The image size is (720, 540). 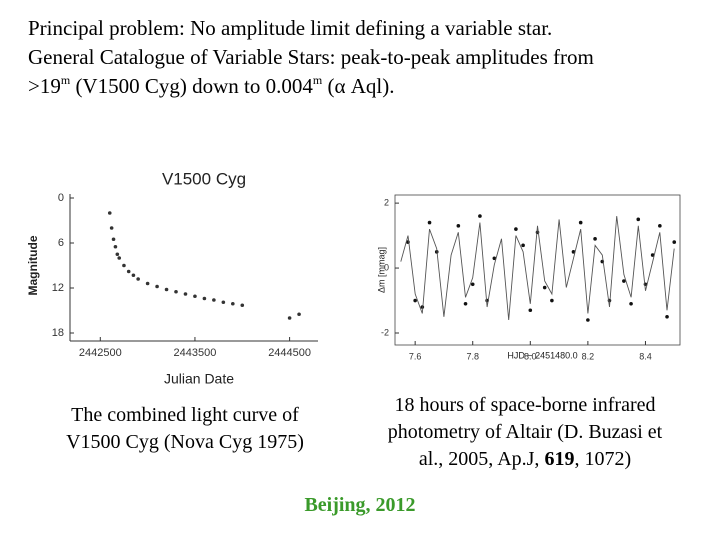 I want to click on model-line, so click(x=537, y=268).